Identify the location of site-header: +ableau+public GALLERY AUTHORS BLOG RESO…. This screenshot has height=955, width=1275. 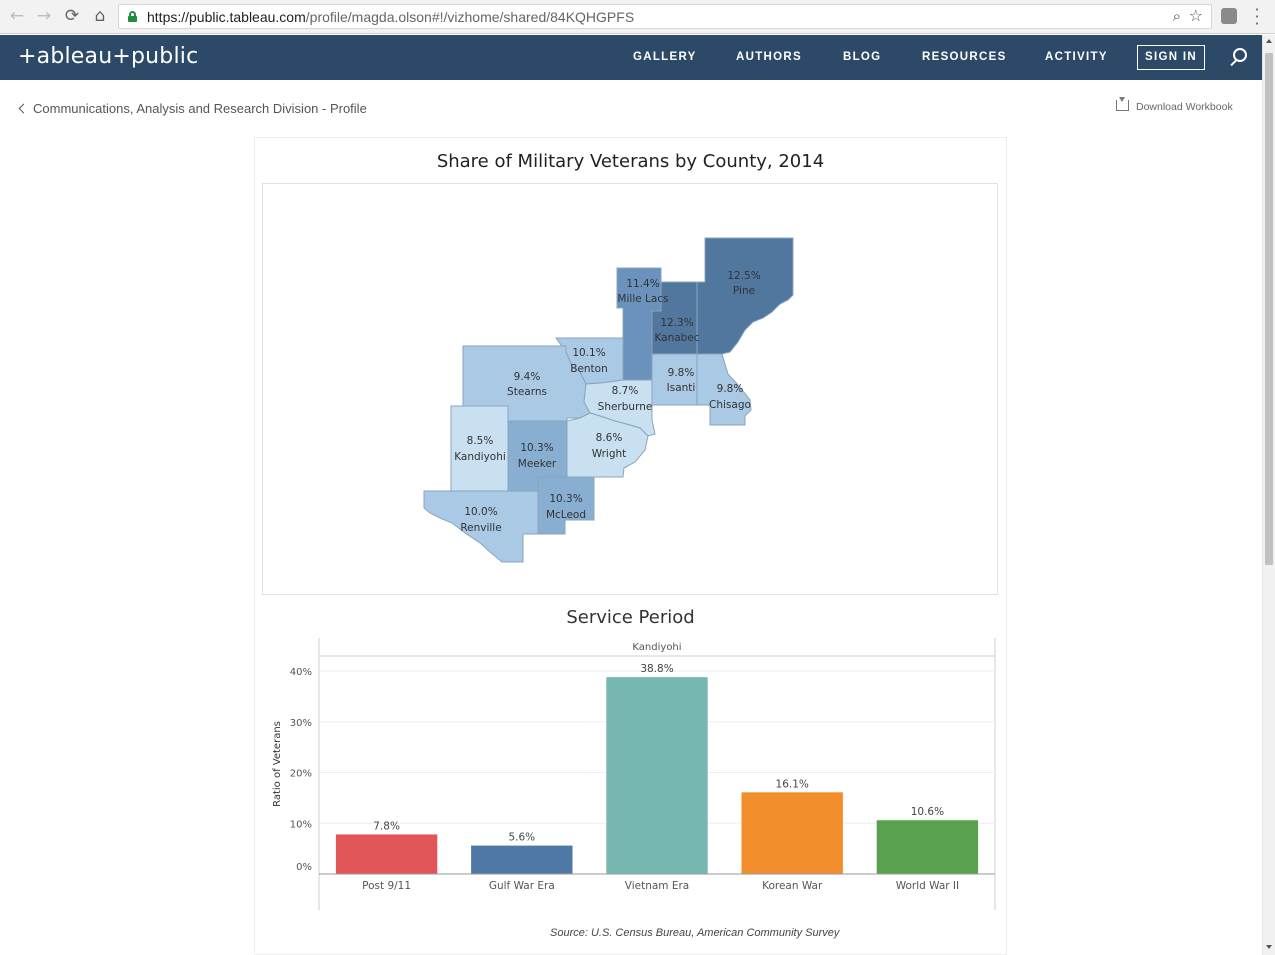
(631, 57).